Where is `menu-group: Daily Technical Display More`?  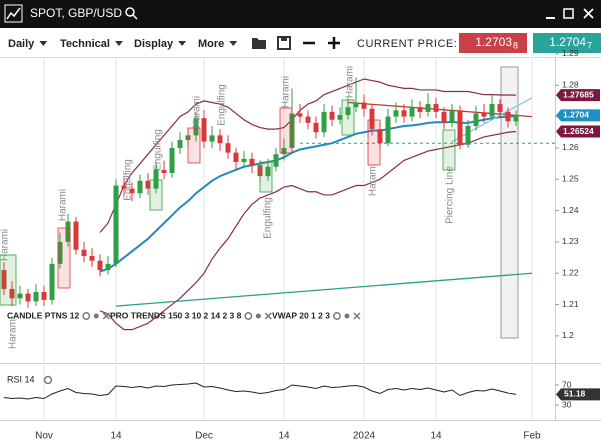
menu-group: Daily Technical Display More is located at coordinates (123, 44).